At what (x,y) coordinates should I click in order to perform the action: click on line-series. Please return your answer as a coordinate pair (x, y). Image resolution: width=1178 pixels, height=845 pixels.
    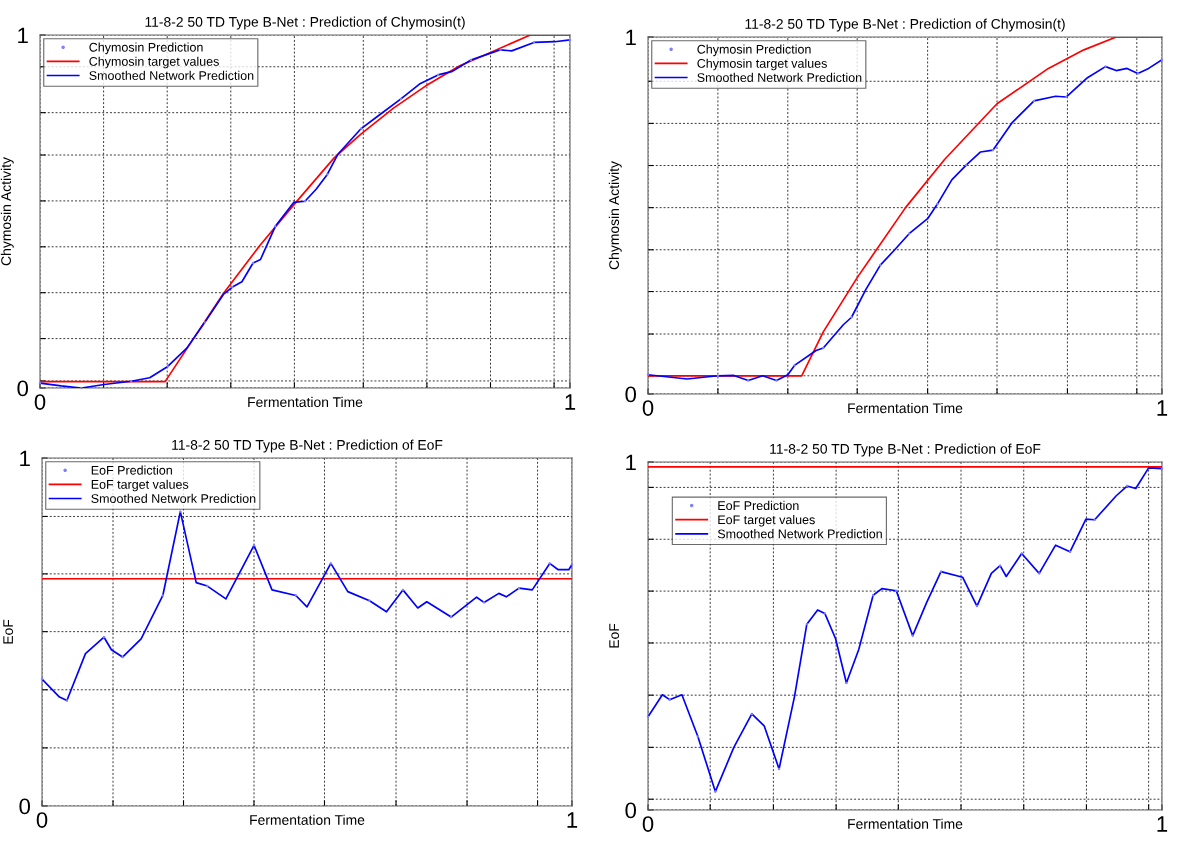
    Looking at the image, I should click on (307, 606).